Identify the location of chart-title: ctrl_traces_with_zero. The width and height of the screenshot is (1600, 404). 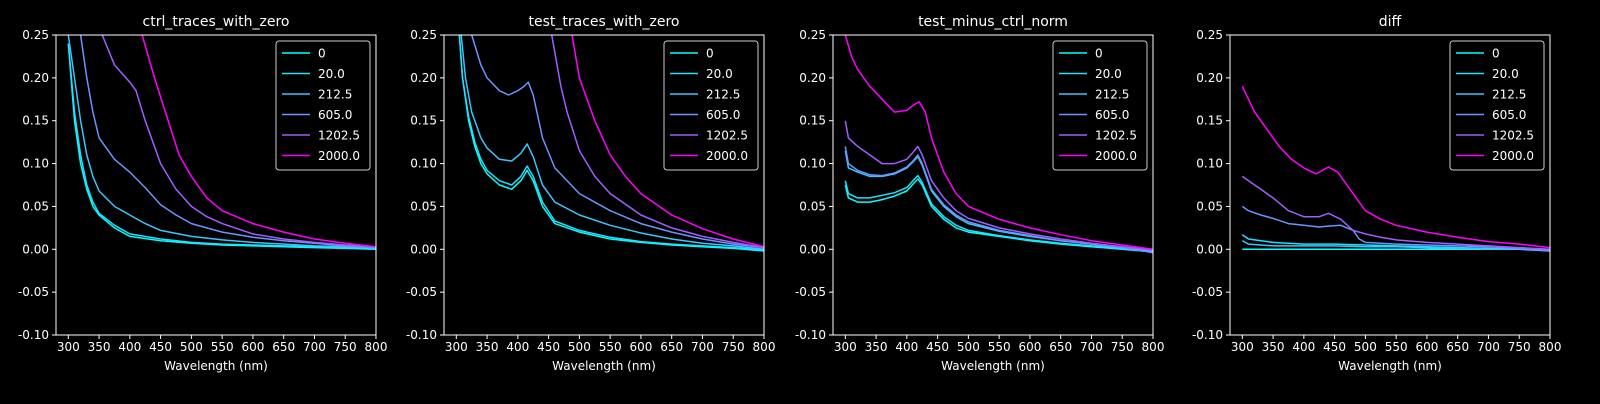
(216, 22).